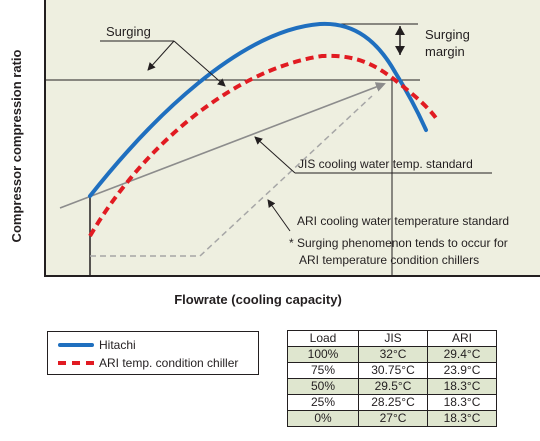 This screenshot has width=540, height=441. I want to click on legend-item-hitachi: Hitachi, so click(97, 345).